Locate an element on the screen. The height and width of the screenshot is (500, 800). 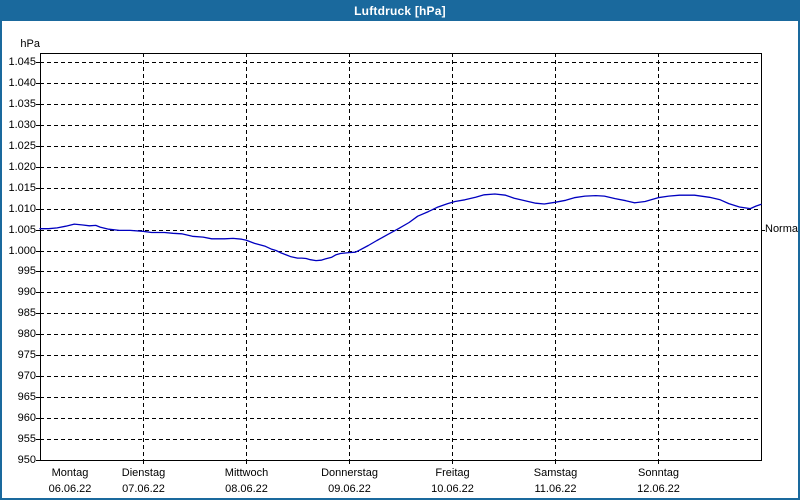
y-tick-label: 1.040 is located at coordinates (22, 82).